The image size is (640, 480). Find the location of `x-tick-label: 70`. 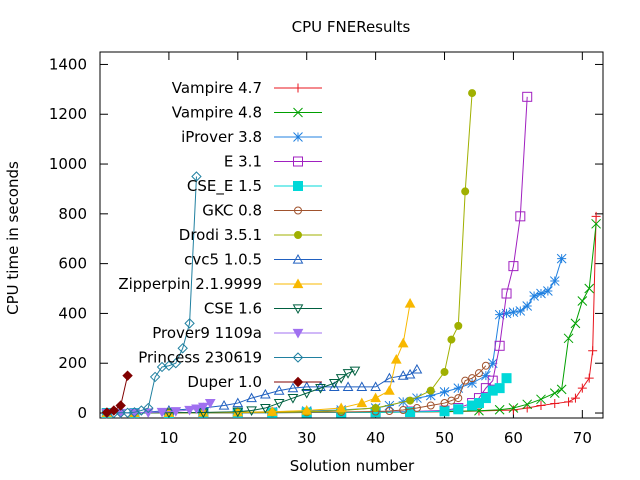

x-tick-label: 70 is located at coordinates (582, 438).